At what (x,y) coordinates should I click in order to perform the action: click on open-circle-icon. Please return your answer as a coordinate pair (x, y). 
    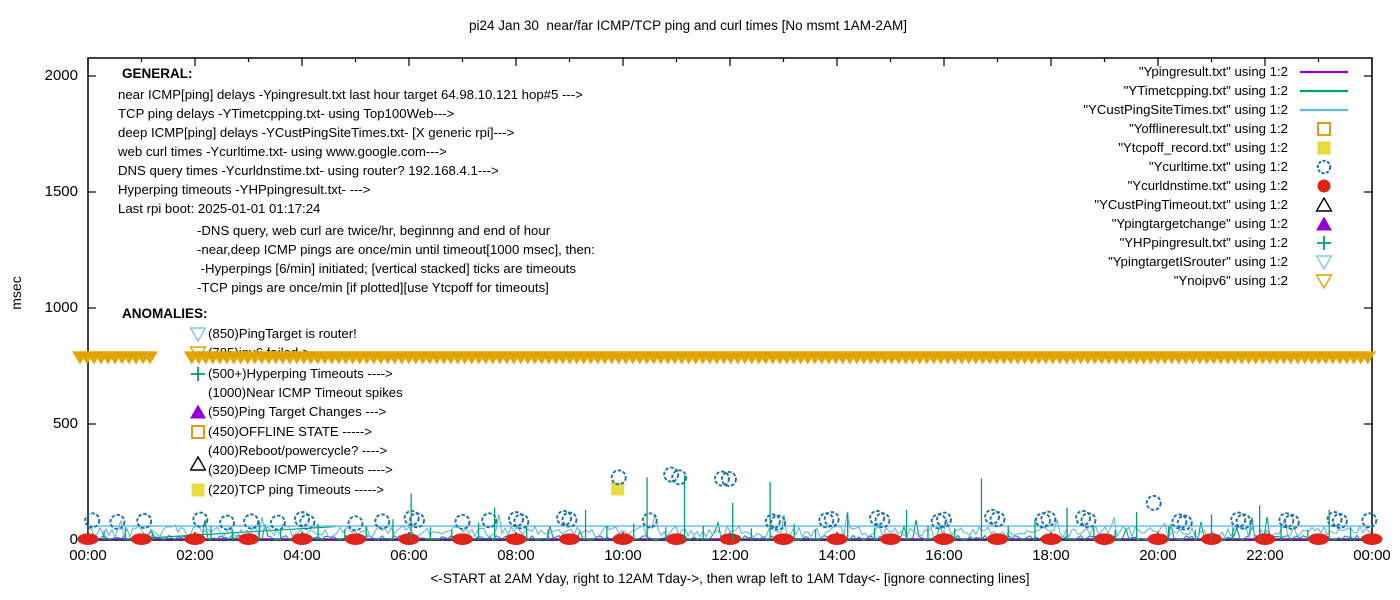
    Looking at the image, I should click on (1324, 167).